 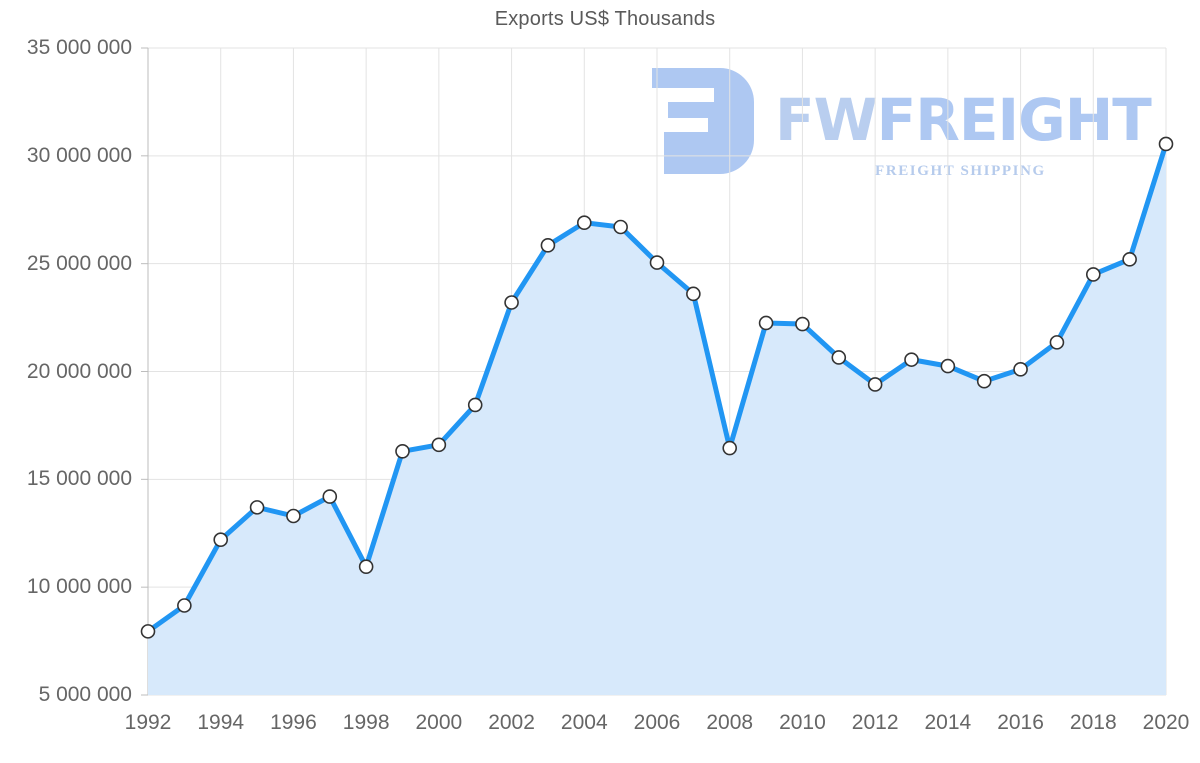 What do you see at coordinates (293, 722) in the screenshot?
I see `x-axis-tick-label: 1996` at bounding box center [293, 722].